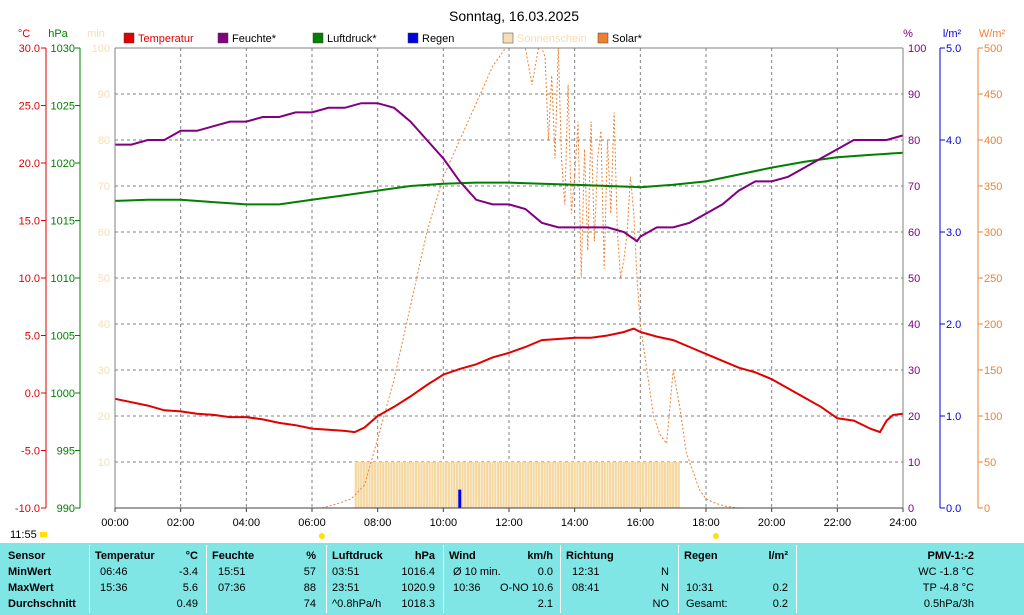  What do you see at coordinates (24, 34) in the screenshot?
I see `temp-unit-label: °C` at bounding box center [24, 34].